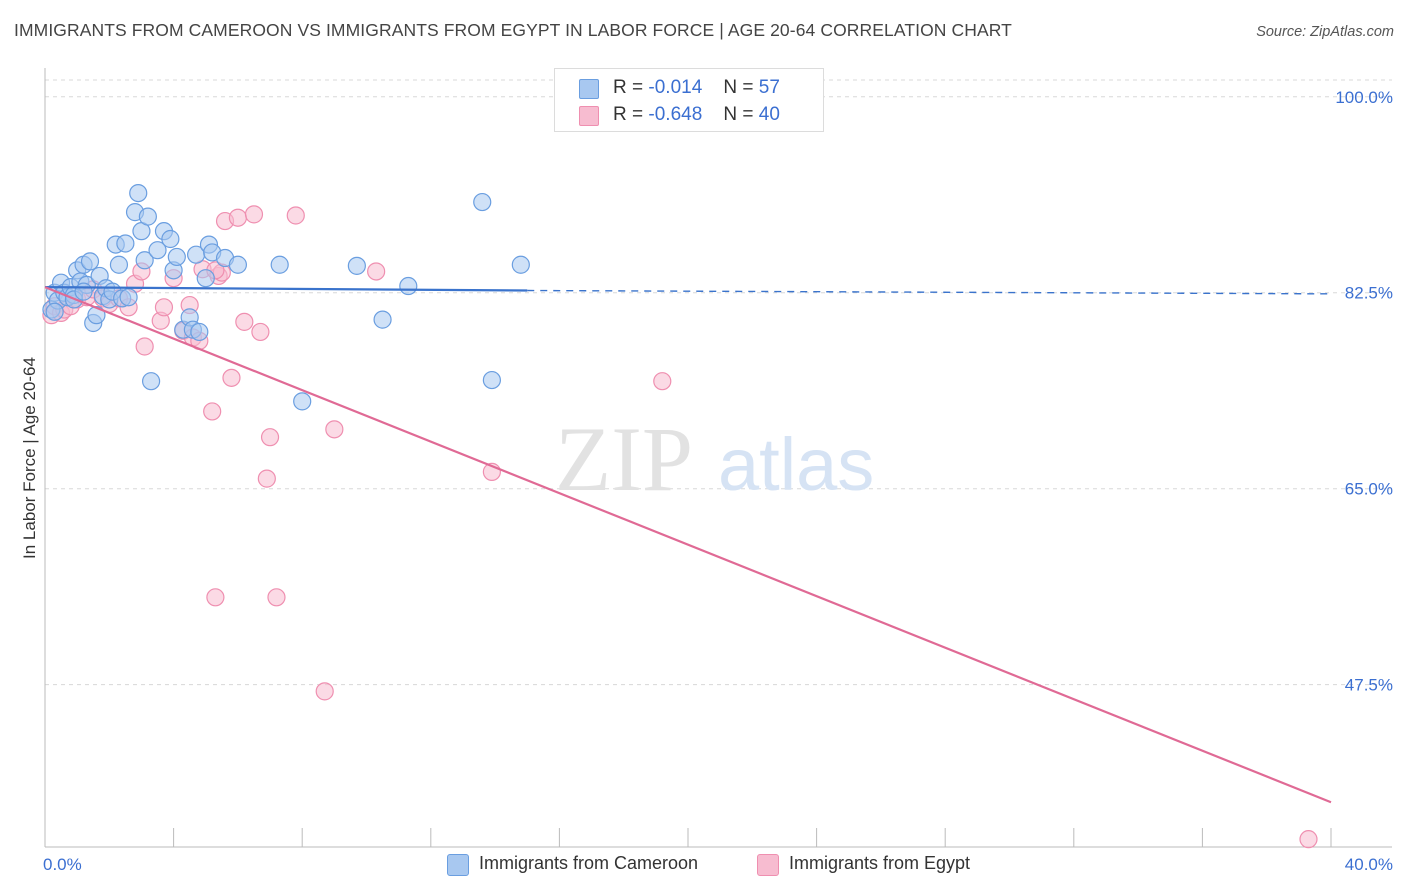  I want to click on correlation-legend: R = -0.014 N = 57 R = -0.648 N = 40, so click(689, 100).